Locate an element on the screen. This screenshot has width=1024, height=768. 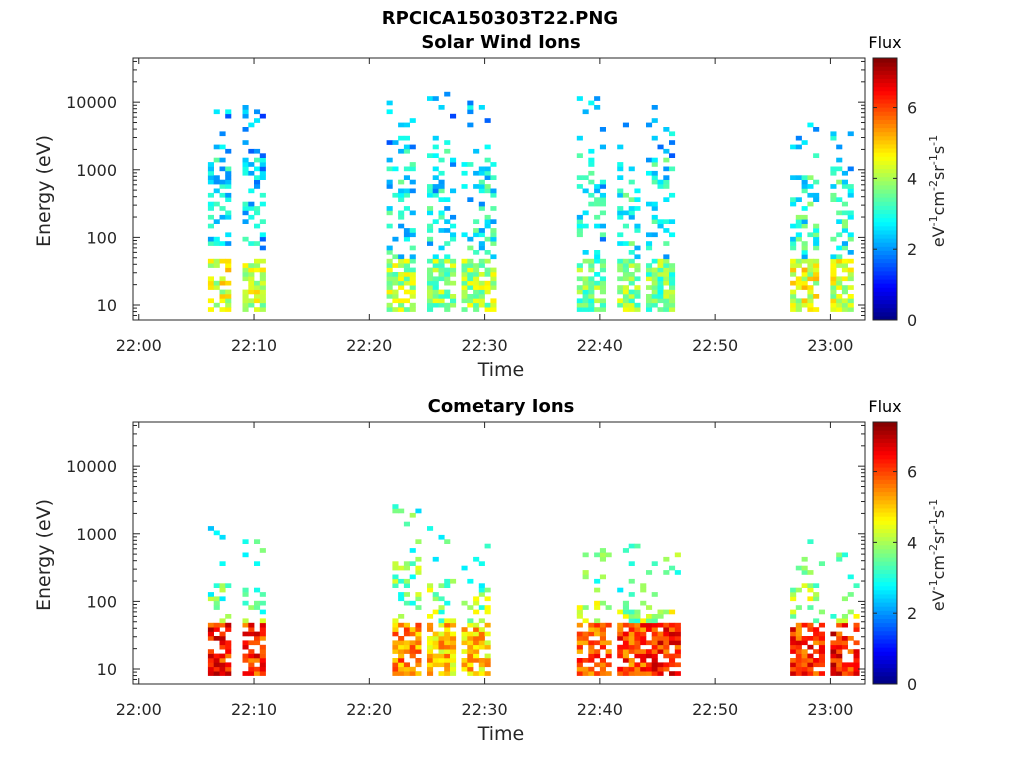
x-tick-label: 22:50 is located at coordinates (715, 345).